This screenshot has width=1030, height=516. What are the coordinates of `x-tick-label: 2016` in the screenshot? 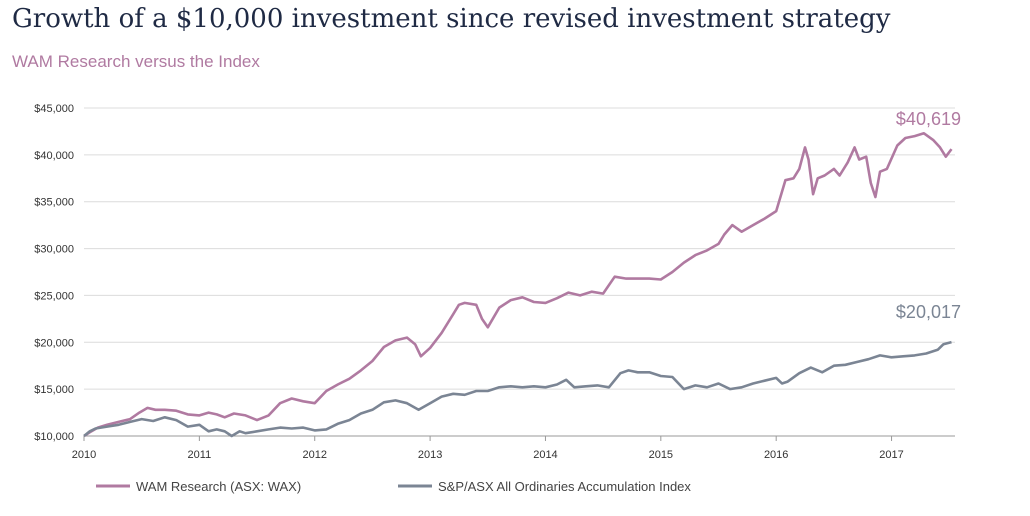 It's located at (776, 455).